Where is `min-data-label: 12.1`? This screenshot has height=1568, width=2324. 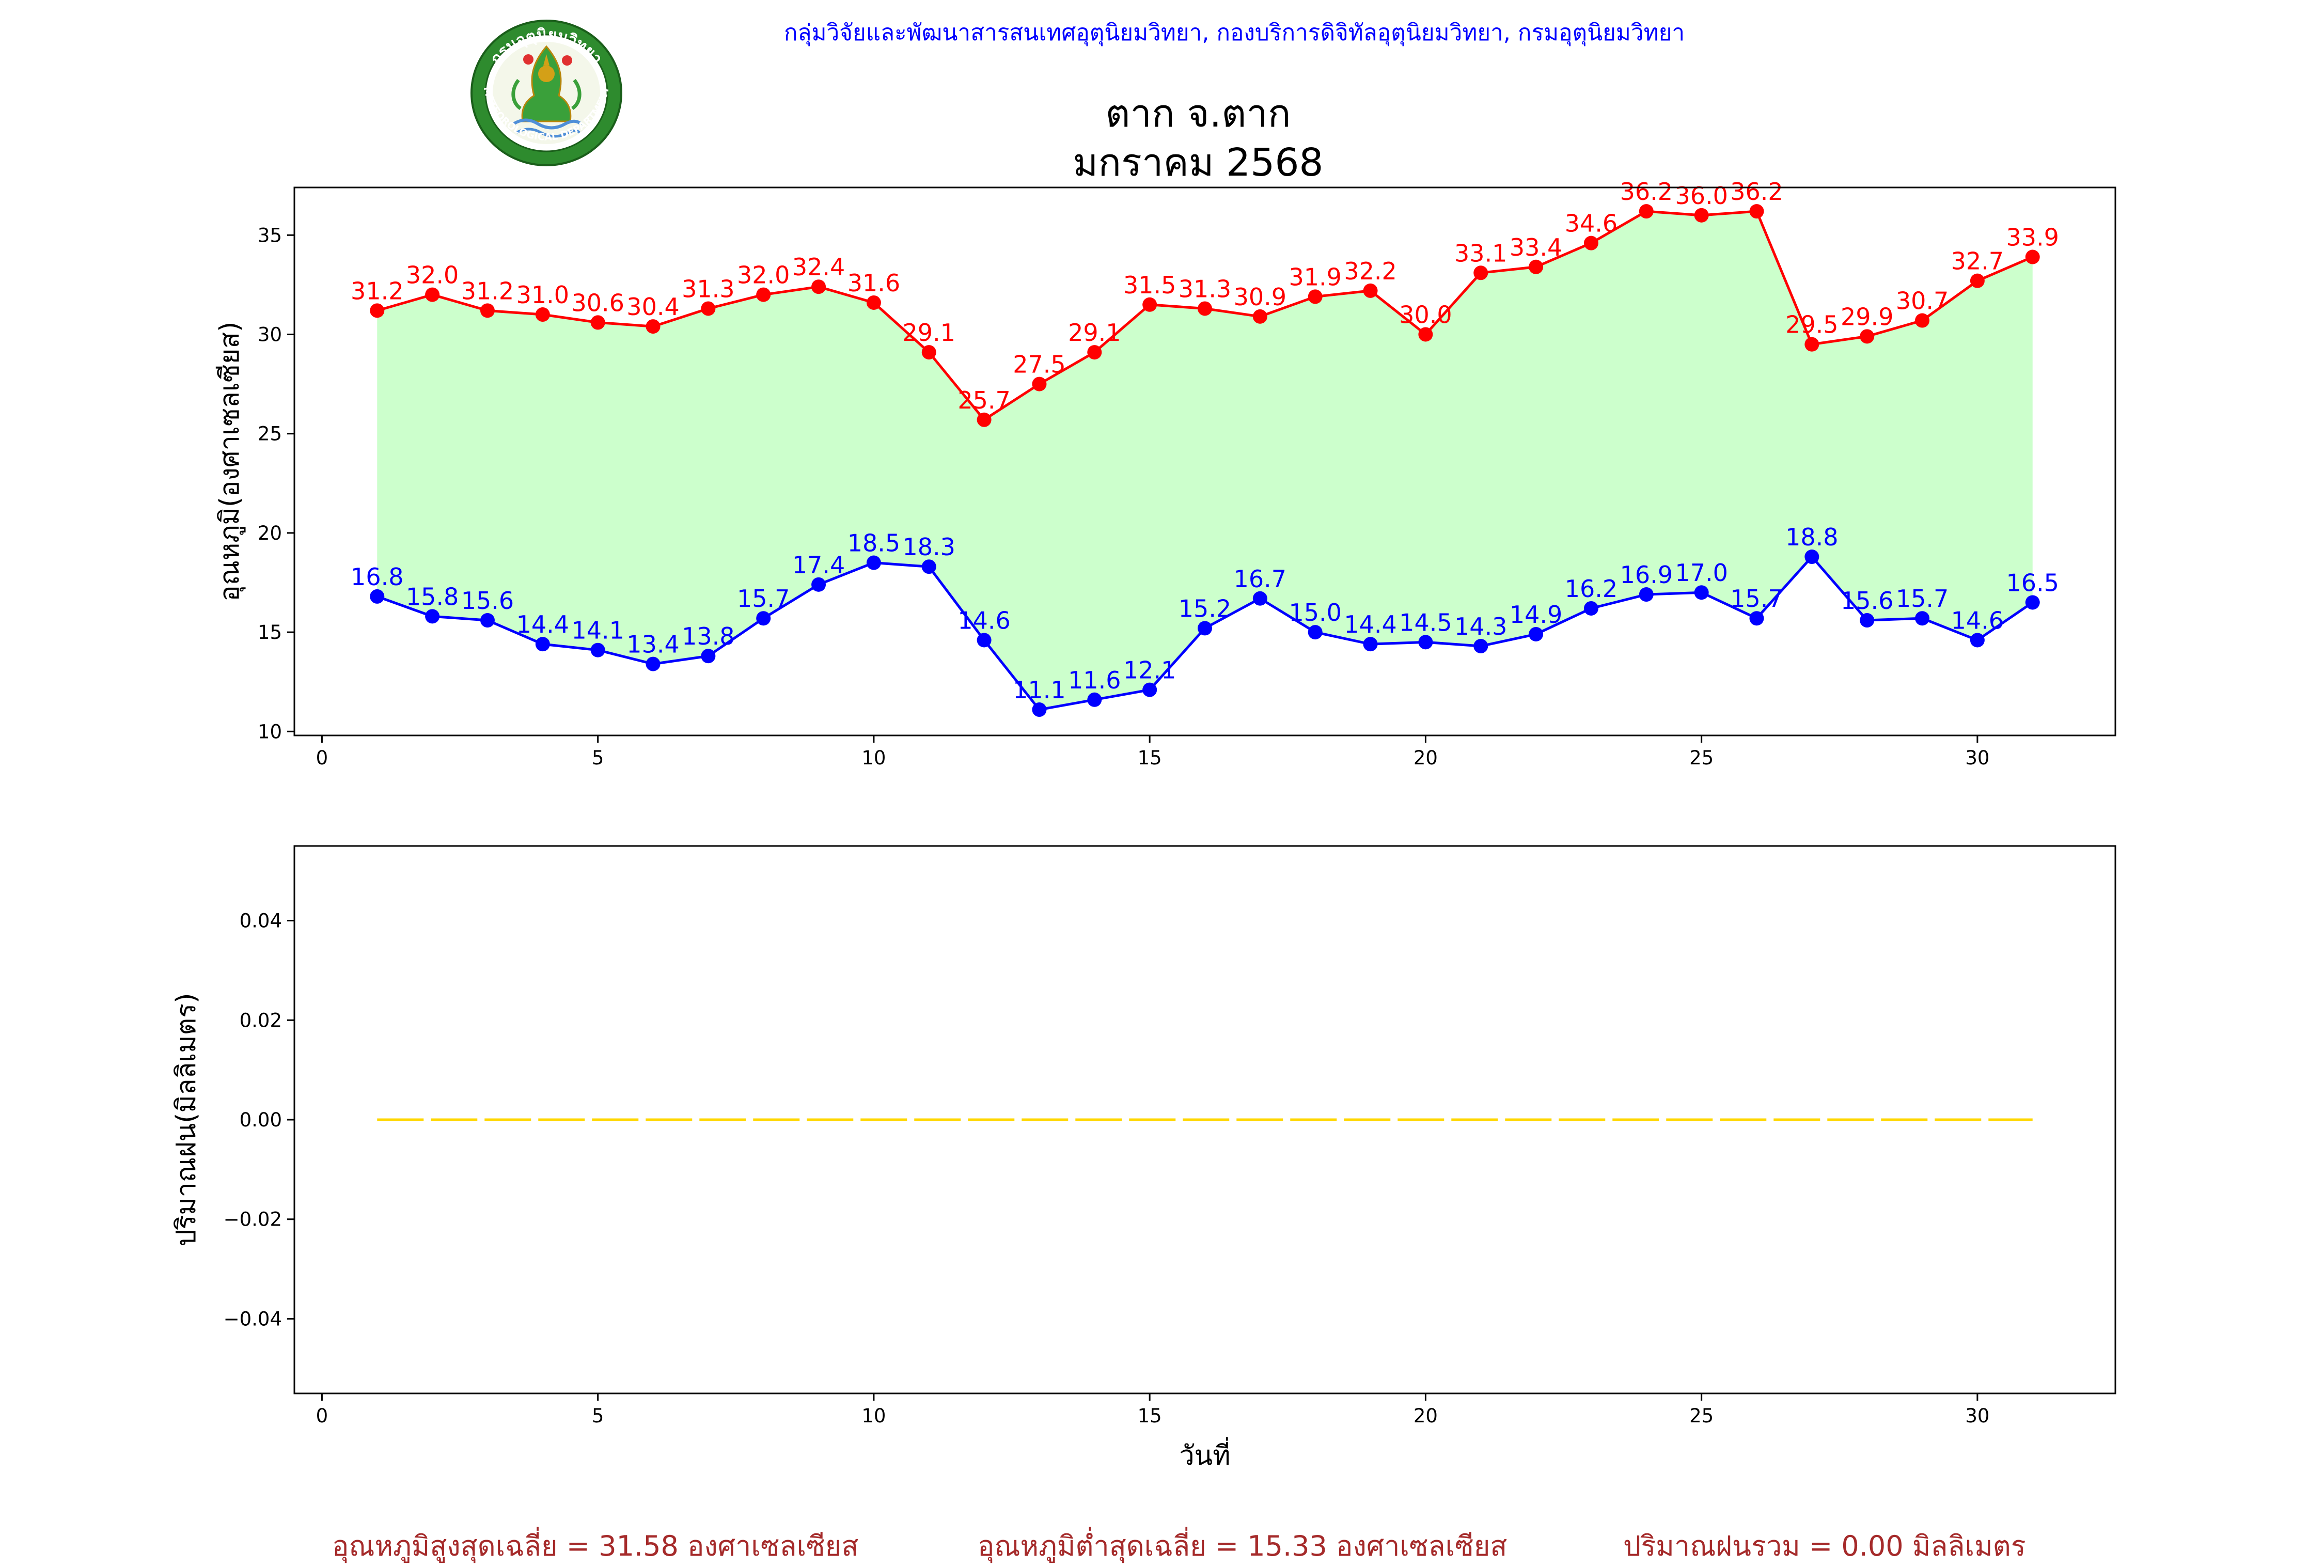
min-data-label: 12.1 is located at coordinates (1150, 670).